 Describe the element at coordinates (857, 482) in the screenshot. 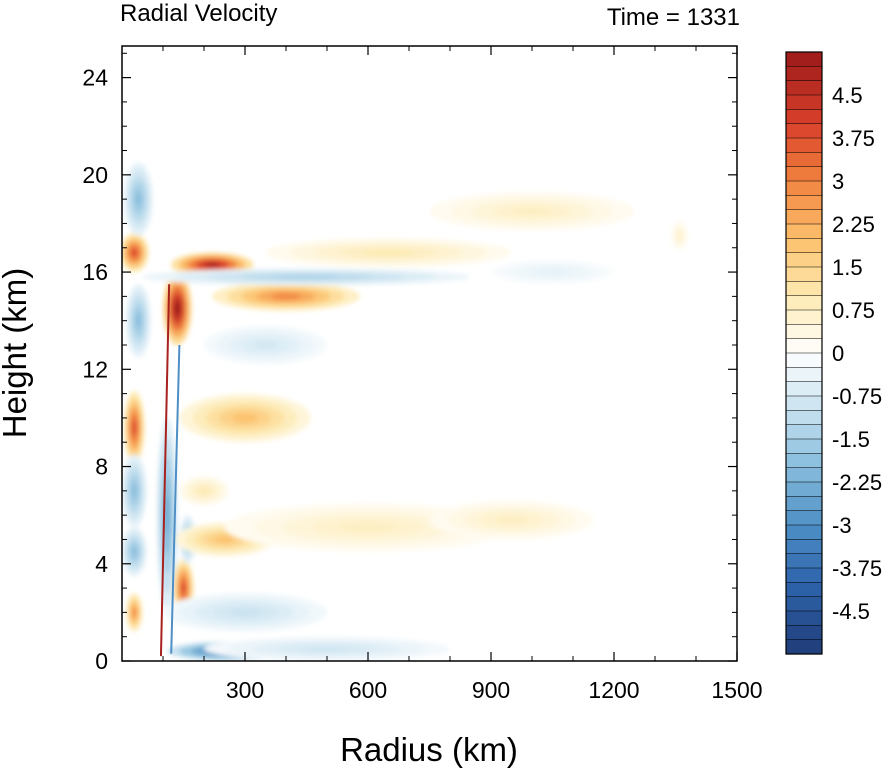

I see `colorbar-tick-label: -2.25` at that location.